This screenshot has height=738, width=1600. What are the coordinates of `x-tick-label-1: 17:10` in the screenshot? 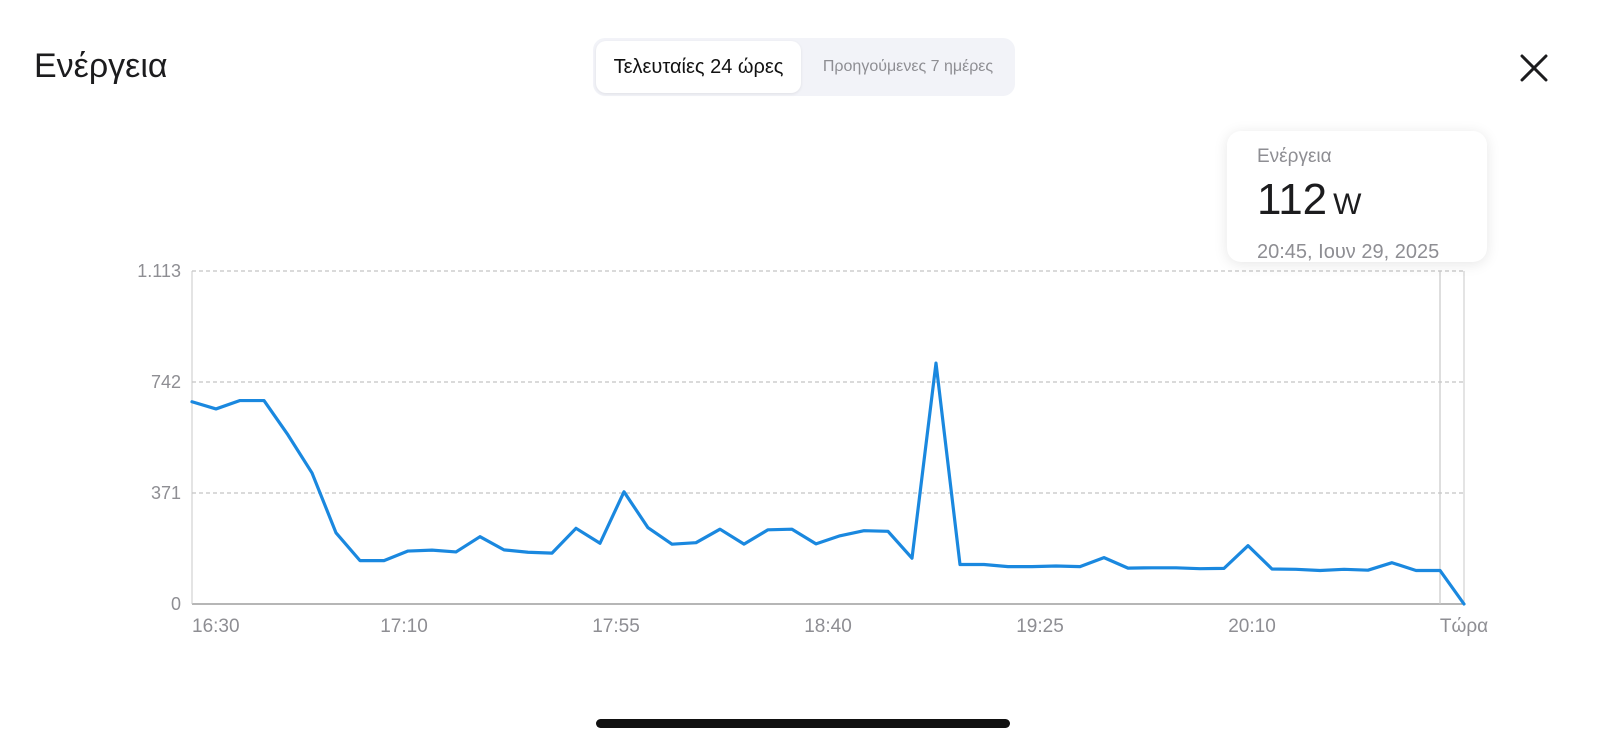 It's located at (404, 626).